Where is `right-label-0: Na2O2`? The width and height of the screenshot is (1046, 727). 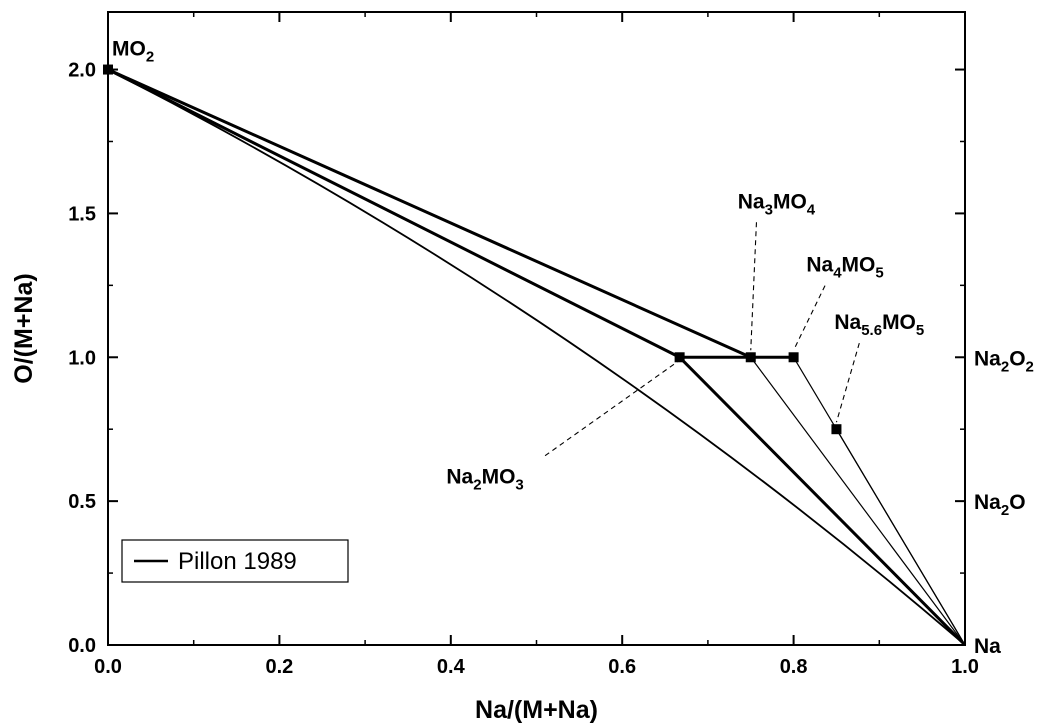 right-label-0: Na2O2 is located at coordinates (1004, 361).